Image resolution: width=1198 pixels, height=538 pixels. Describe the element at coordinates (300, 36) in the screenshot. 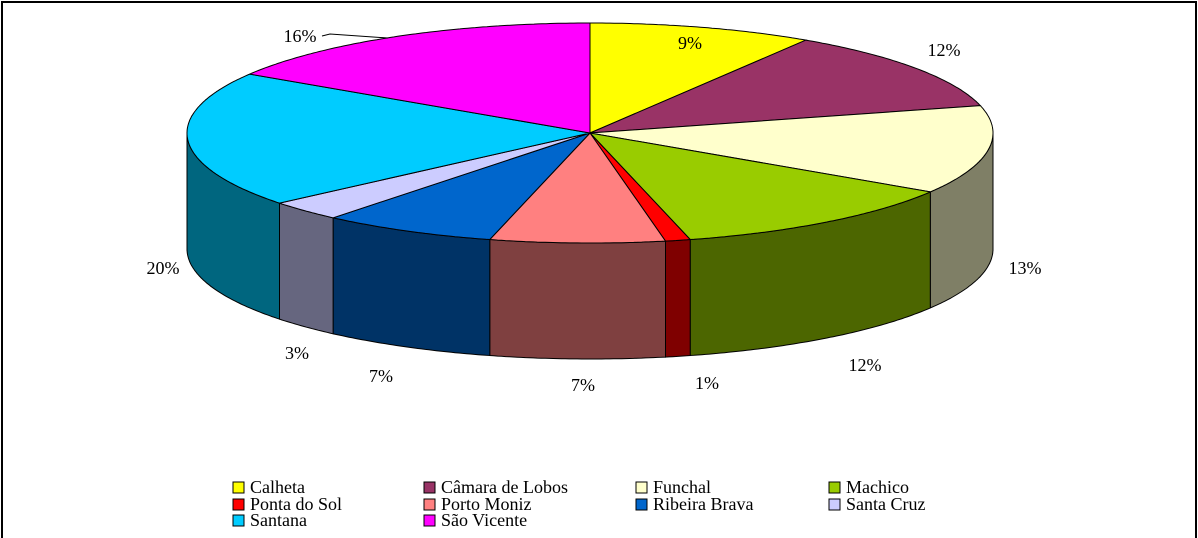

I see `data-label: 16%` at that location.